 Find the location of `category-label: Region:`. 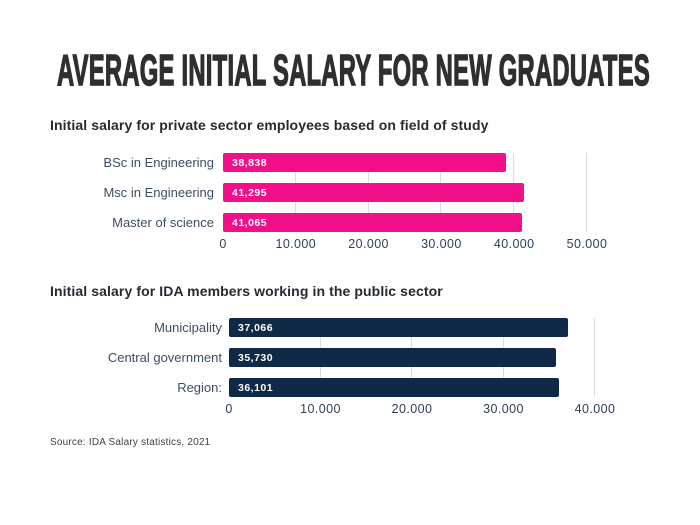

category-label: Region: is located at coordinates (199, 387).